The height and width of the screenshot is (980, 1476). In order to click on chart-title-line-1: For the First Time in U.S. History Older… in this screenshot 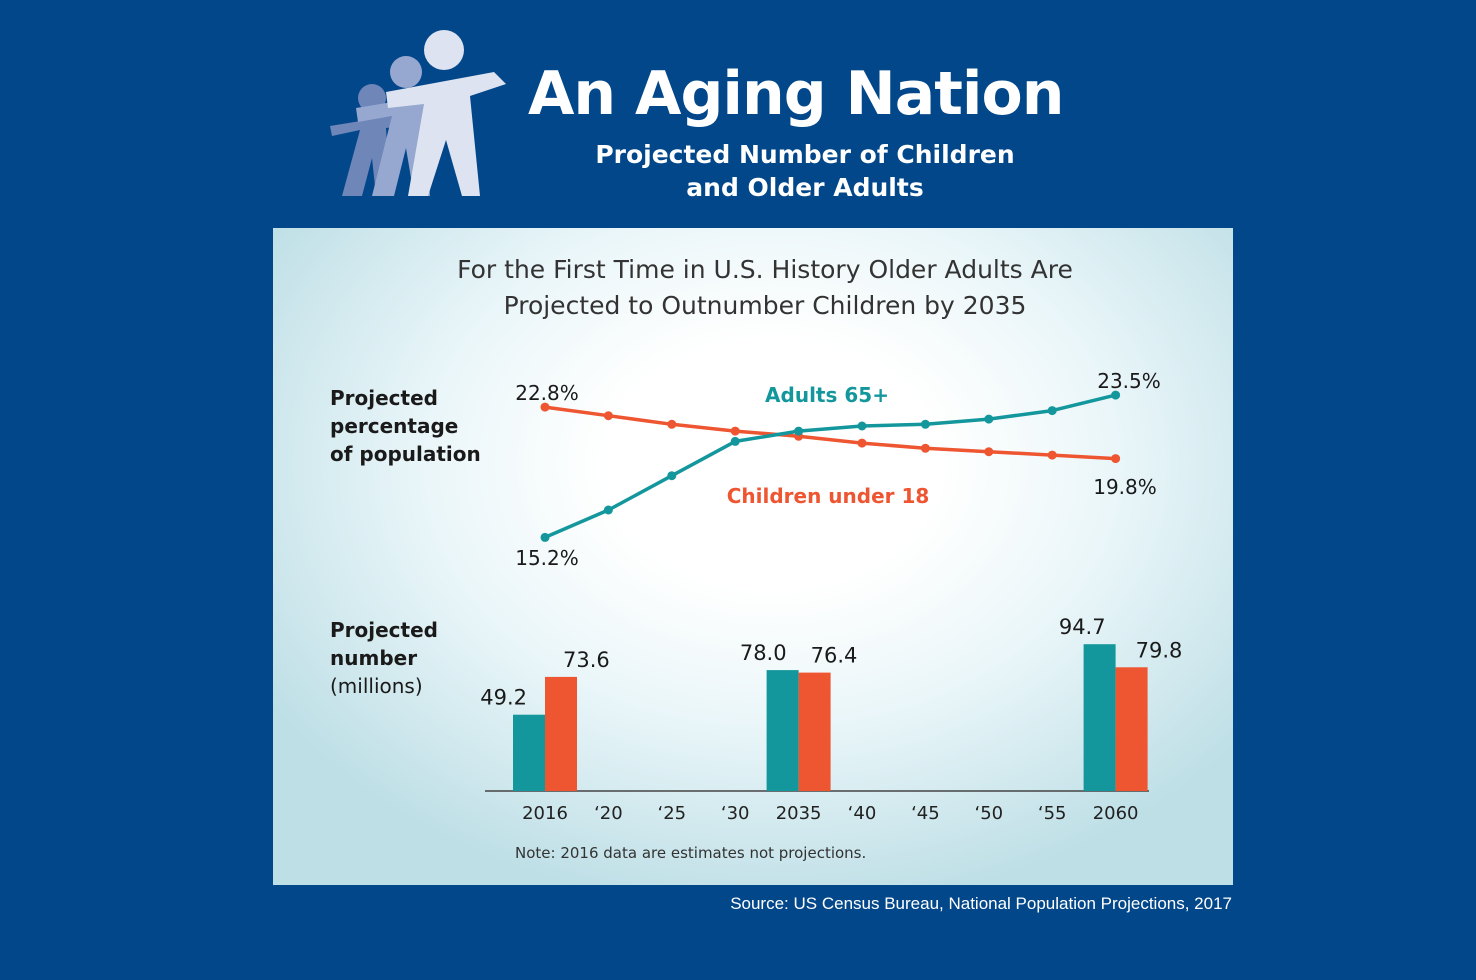, I will do `click(765, 269)`.